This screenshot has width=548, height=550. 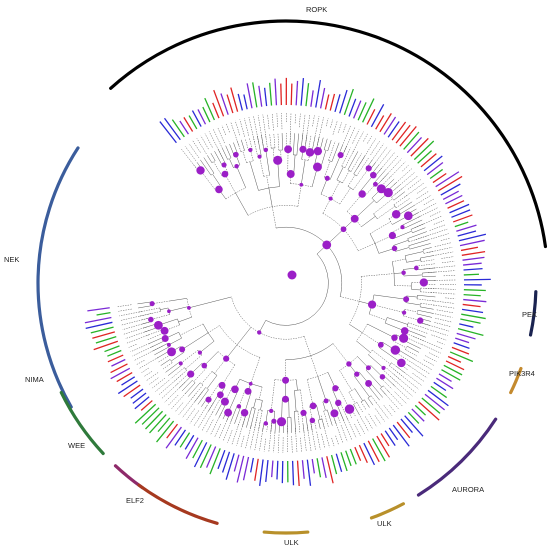 I want to click on root-node-dot, so click(x=292, y=275).